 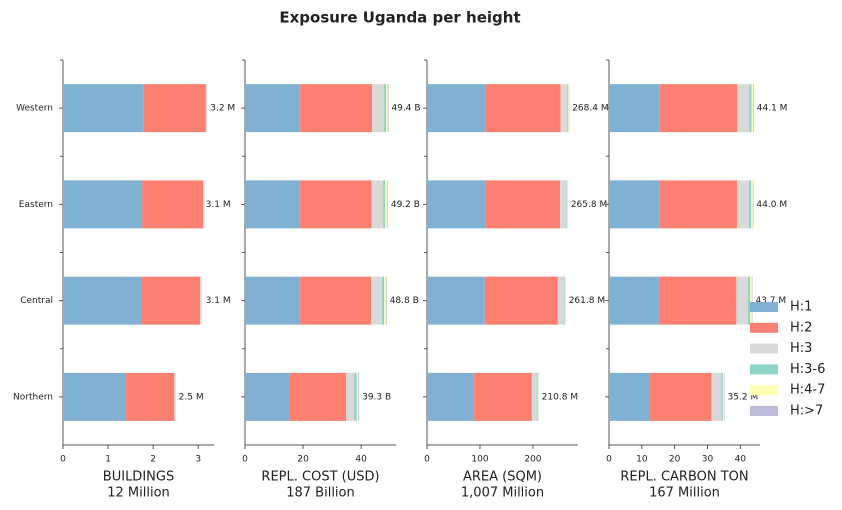 What do you see at coordinates (801, 307) in the screenshot?
I see `legend-label: H:1` at bounding box center [801, 307].